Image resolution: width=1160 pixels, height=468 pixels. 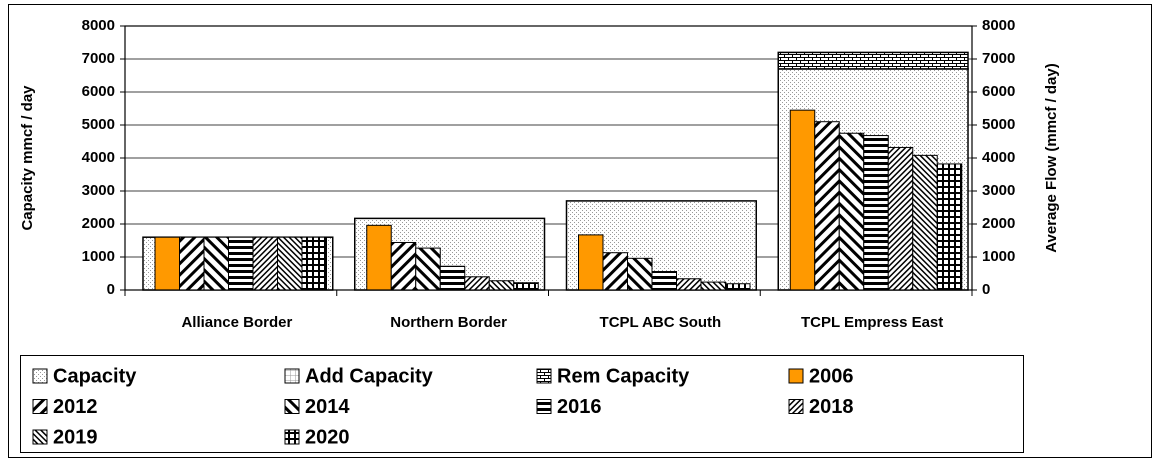 What do you see at coordinates (111, 289) in the screenshot?
I see `y-tick-label: 0` at bounding box center [111, 289].